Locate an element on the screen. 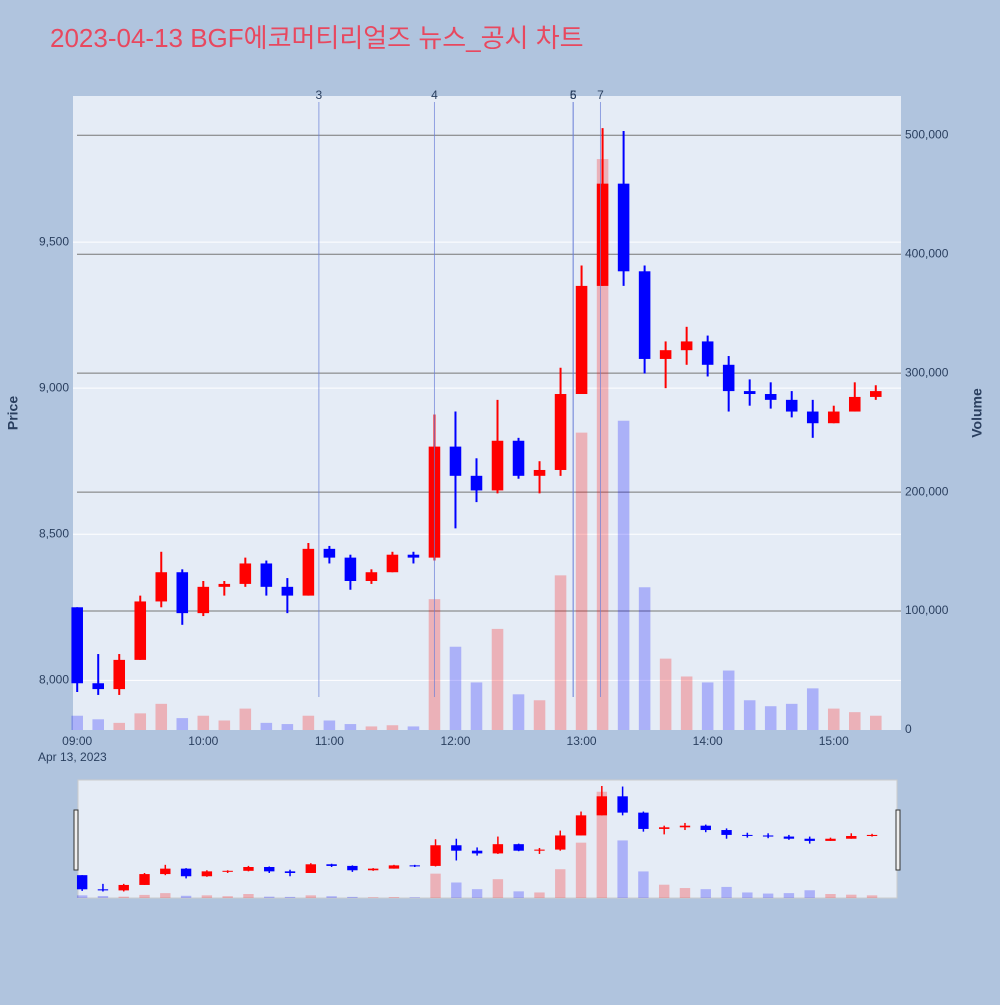  x-tick-label: 13:00 is located at coordinates (582, 741).